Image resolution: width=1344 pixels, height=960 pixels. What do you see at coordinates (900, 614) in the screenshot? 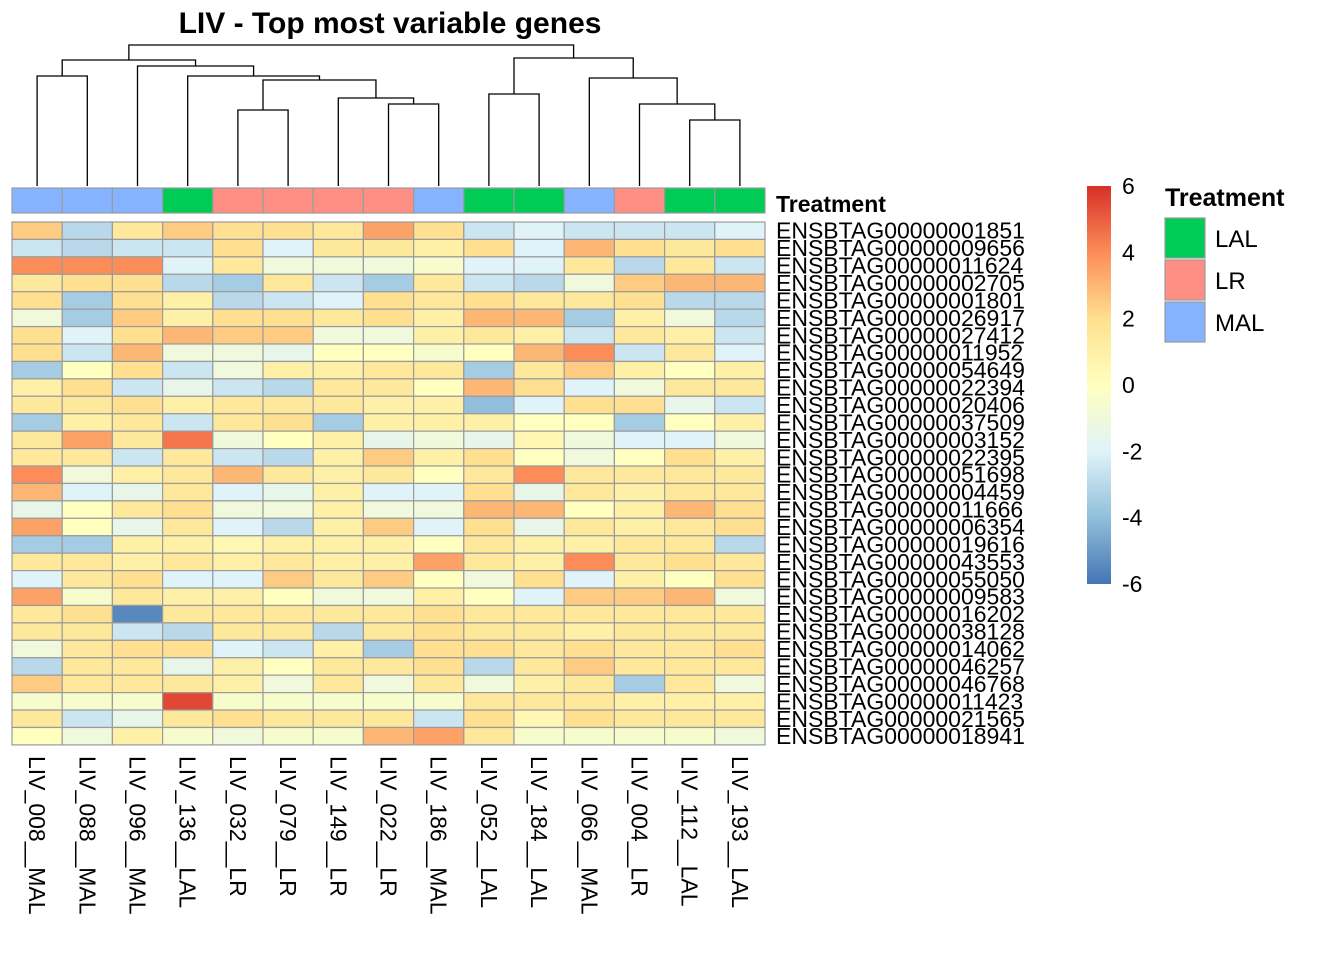
I see `gene-label: ENSBTAG00000016202` at bounding box center [900, 614].